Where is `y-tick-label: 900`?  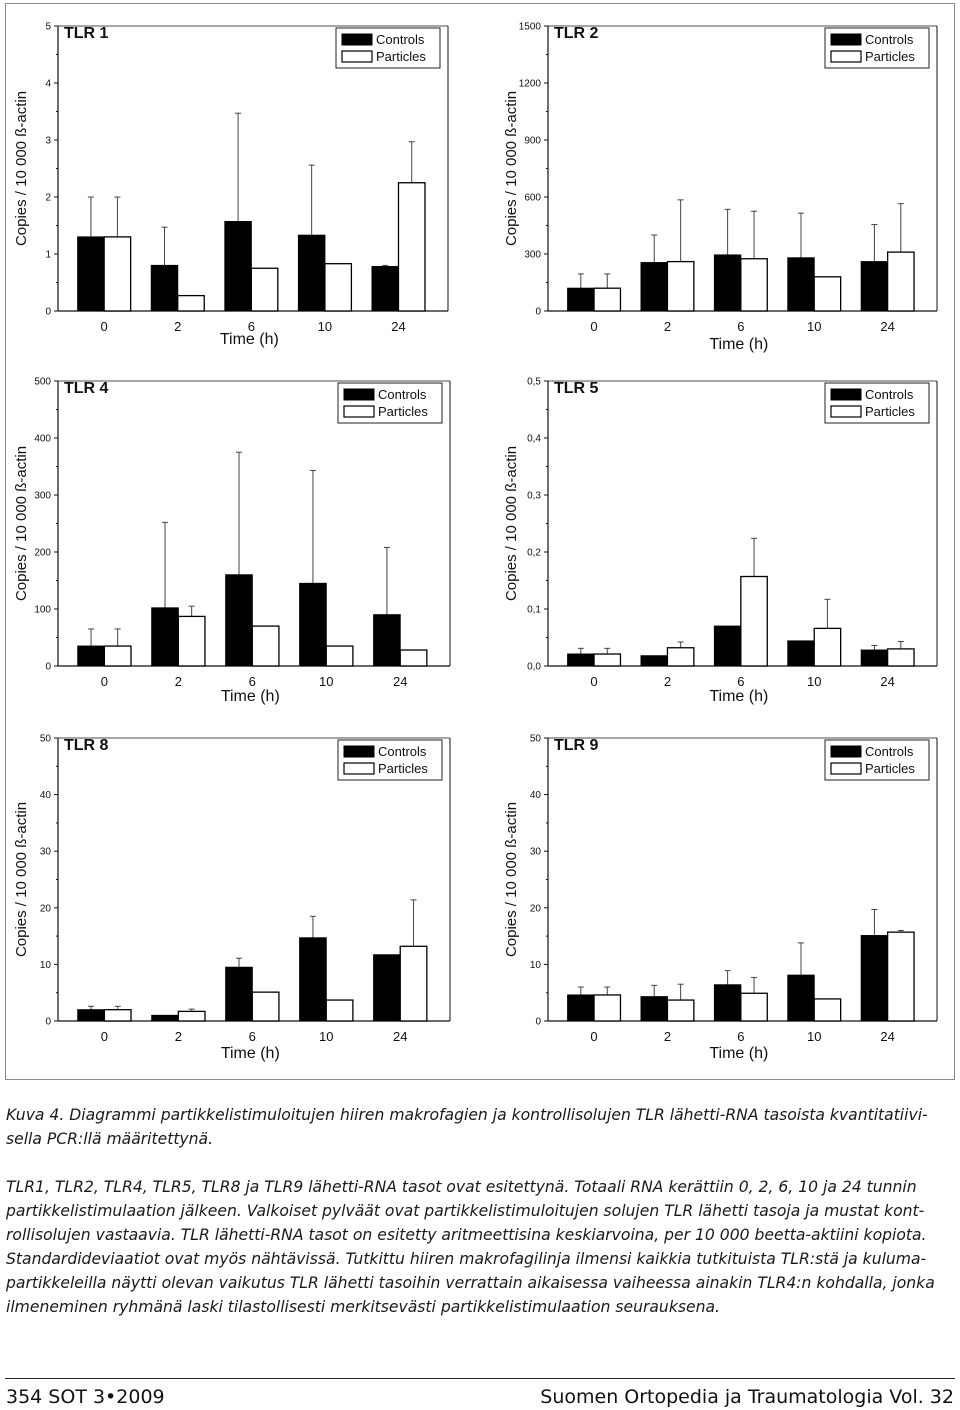 y-tick-label: 900 is located at coordinates (532, 141).